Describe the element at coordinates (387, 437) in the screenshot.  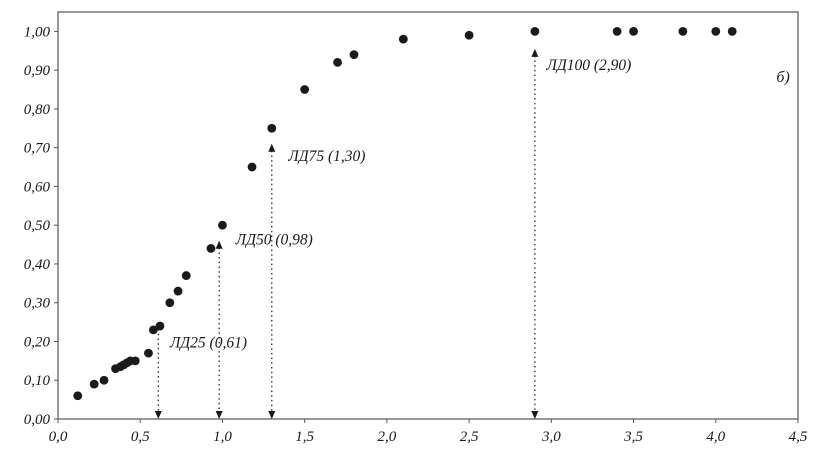
I see `x-tick-label: 2,0` at that location.